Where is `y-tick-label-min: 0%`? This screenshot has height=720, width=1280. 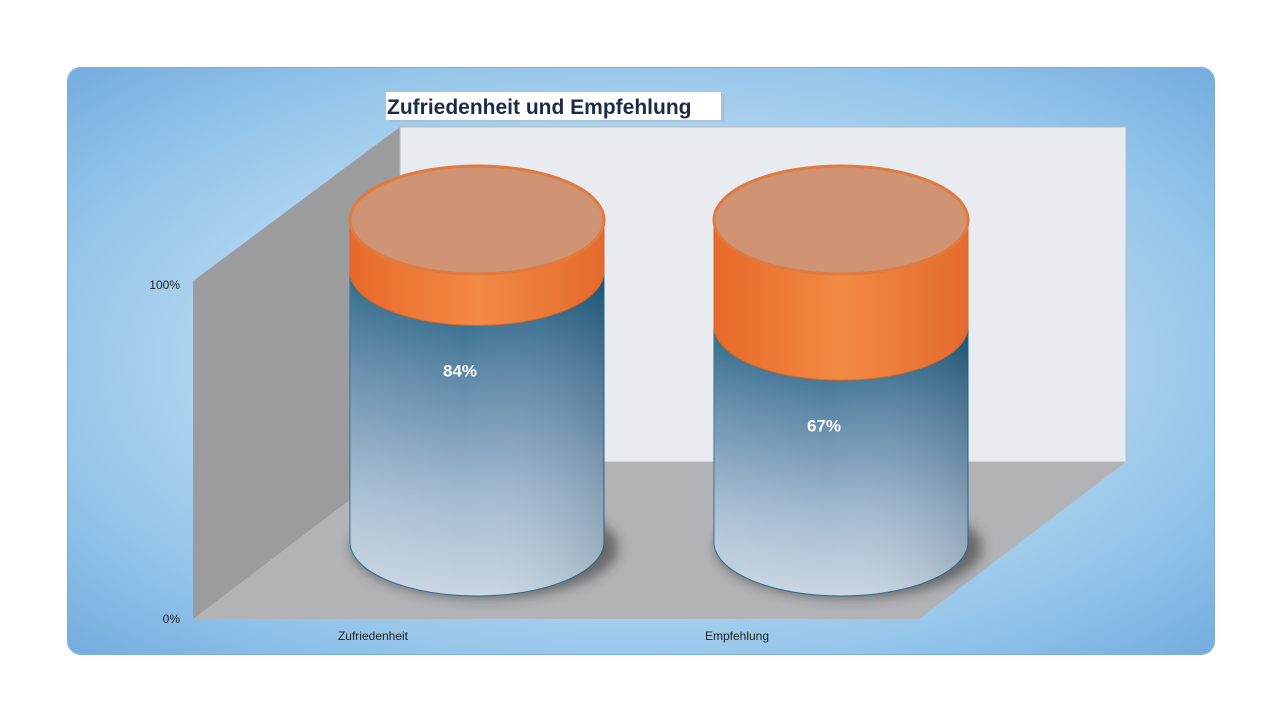 y-tick-label-min: 0% is located at coordinates (172, 619).